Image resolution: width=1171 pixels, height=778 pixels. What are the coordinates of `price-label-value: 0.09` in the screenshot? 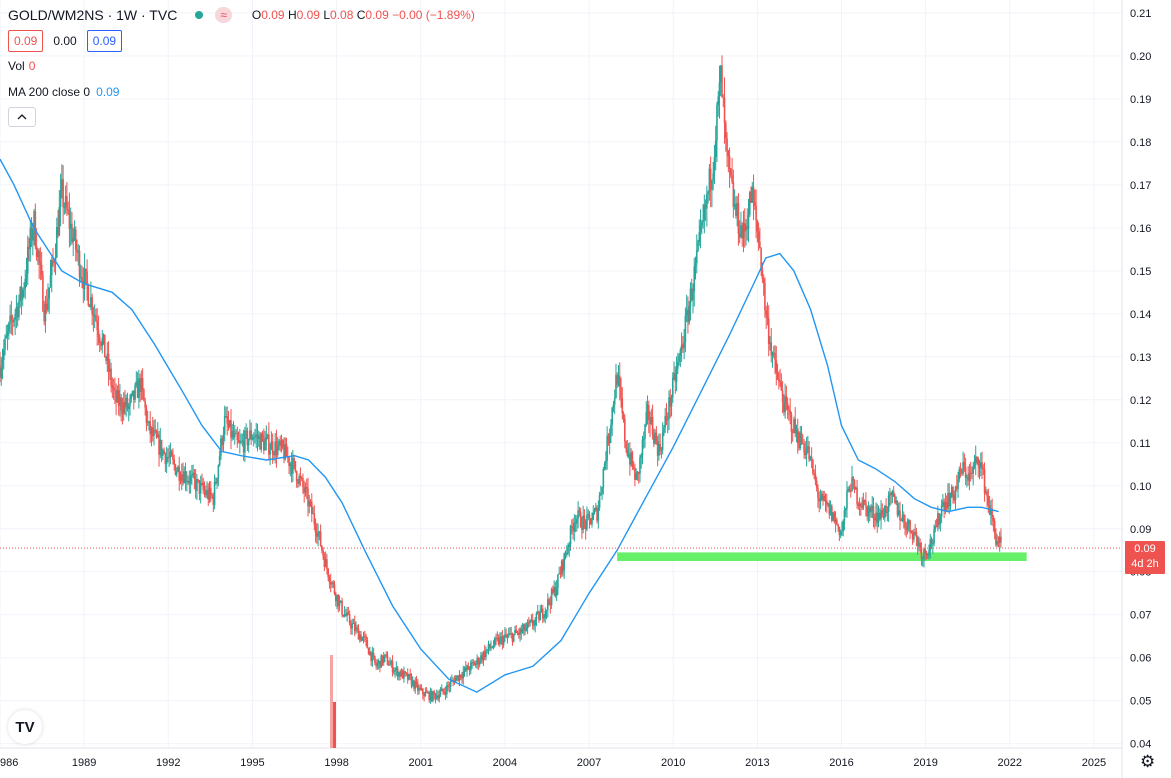 It's located at (1145, 549).